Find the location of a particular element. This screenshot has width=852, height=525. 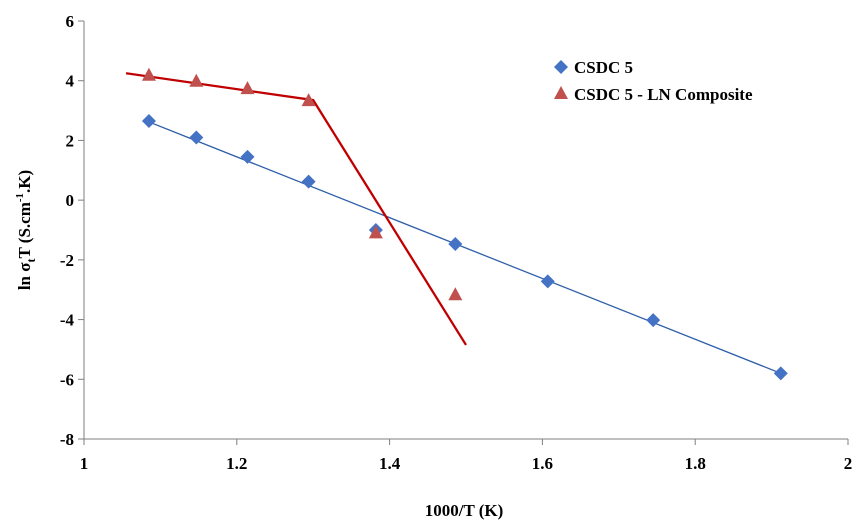

y-axis-label-sub: t is located at coordinates (31, 260).